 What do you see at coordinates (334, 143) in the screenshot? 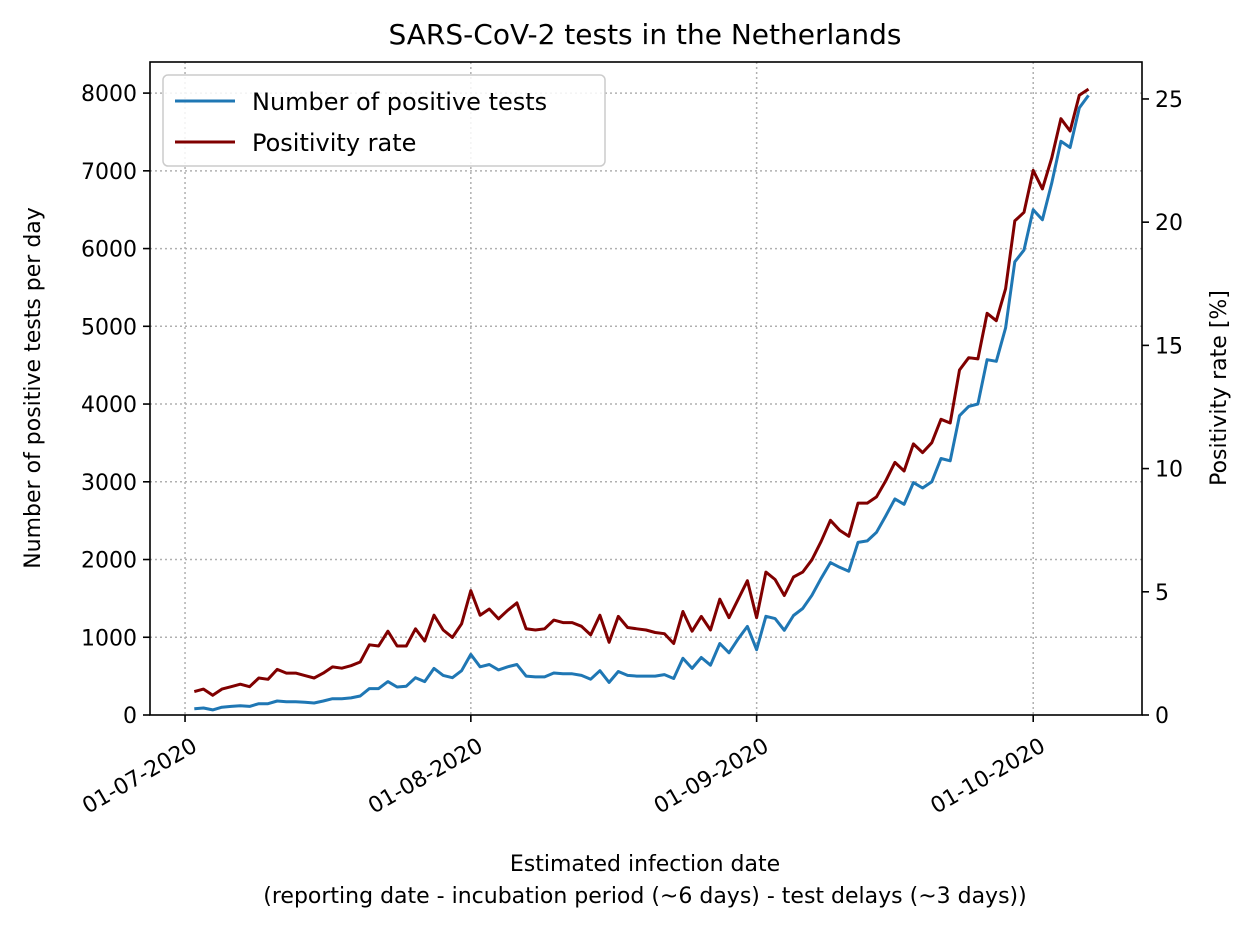
I see `legend-label-positivity-rate: Positivity rate` at bounding box center [334, 143].